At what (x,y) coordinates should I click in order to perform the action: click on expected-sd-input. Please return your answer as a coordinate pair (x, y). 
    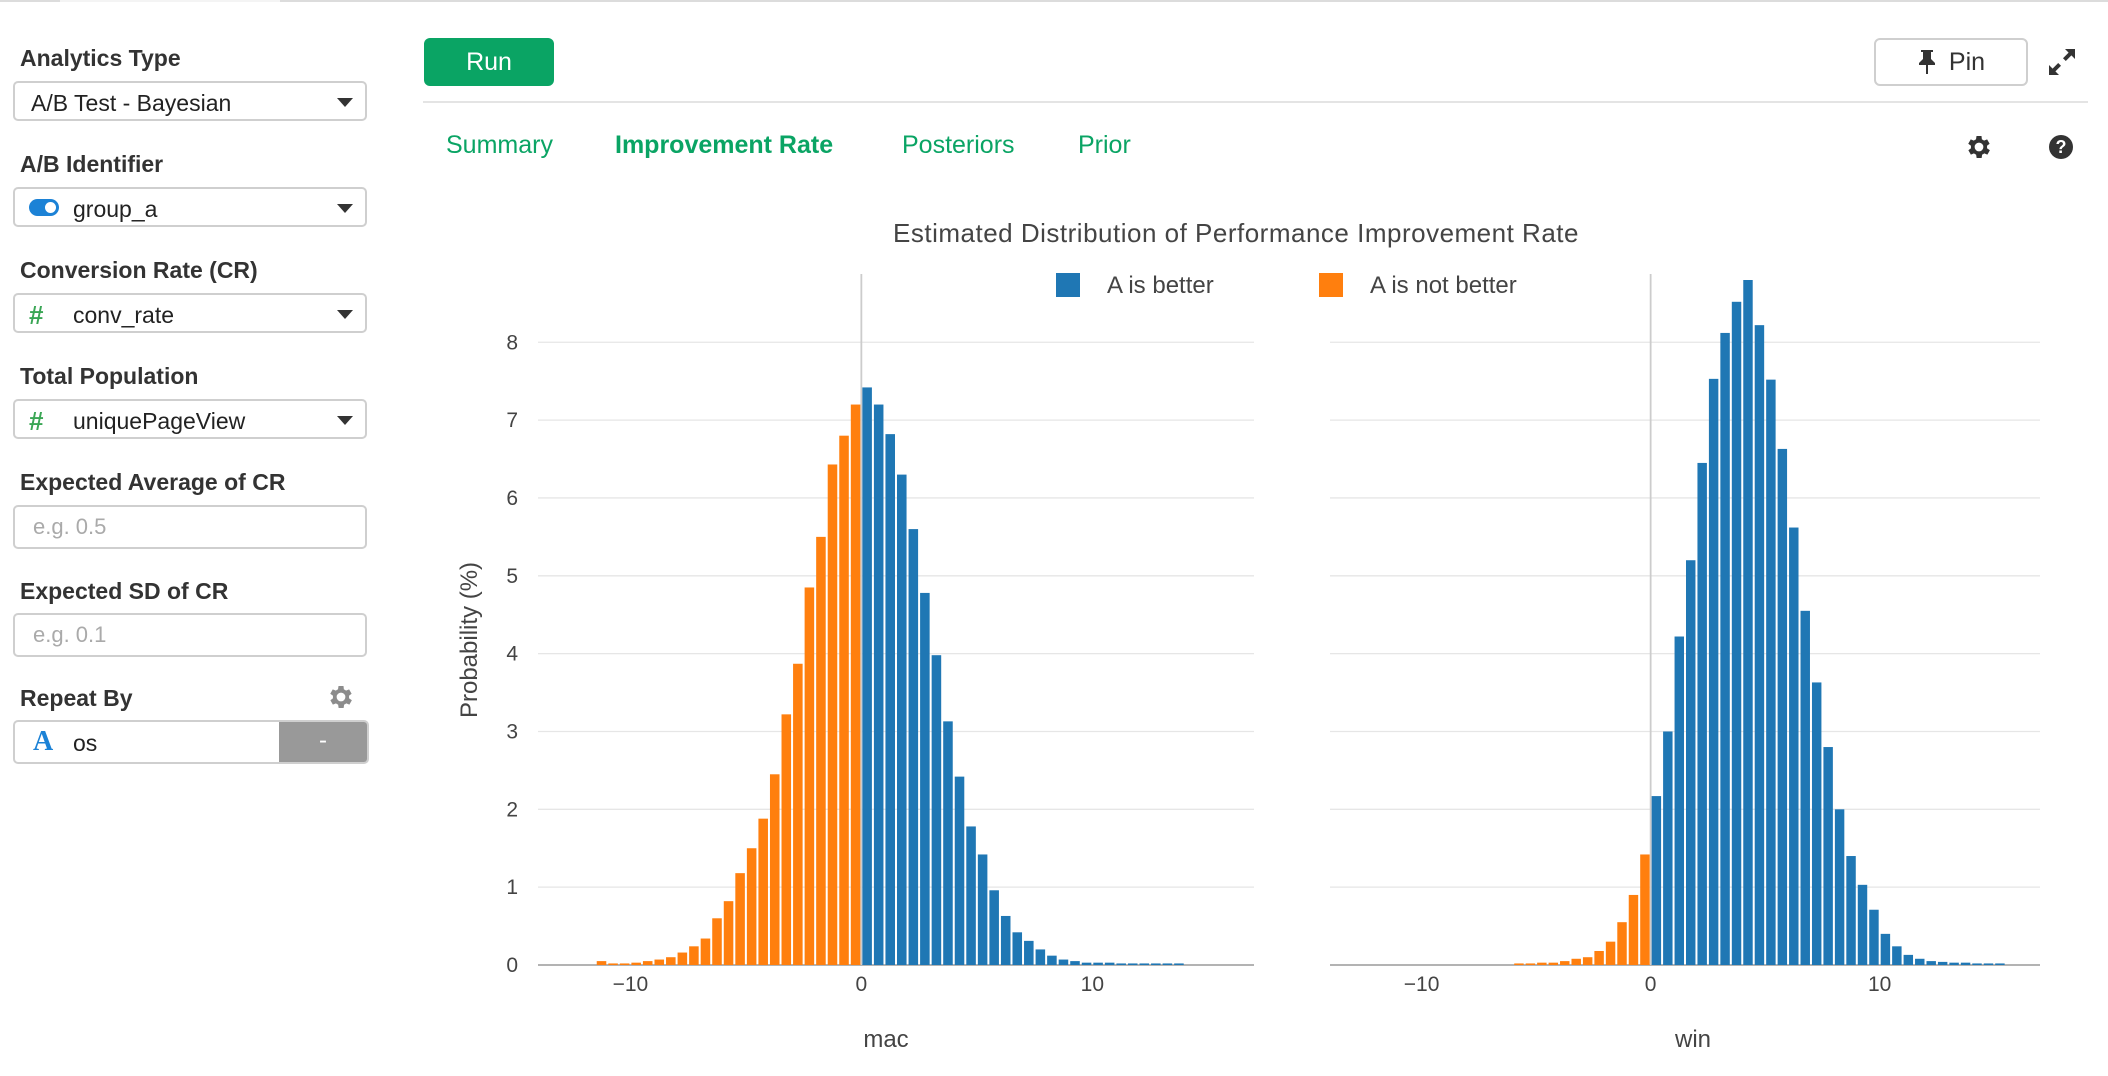
    Looking at the image, I should click on (190, 635).